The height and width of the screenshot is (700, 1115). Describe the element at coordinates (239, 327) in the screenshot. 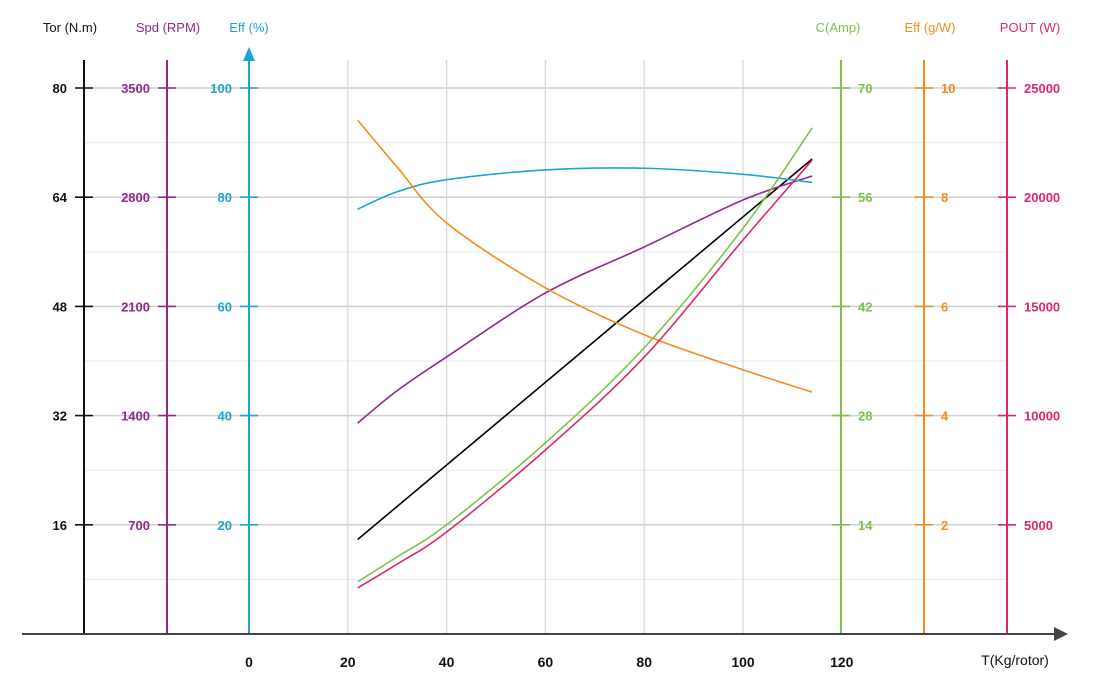

I see `y-axis-eff_pct: Eff (%) 20 40 60 80 100` at that location.